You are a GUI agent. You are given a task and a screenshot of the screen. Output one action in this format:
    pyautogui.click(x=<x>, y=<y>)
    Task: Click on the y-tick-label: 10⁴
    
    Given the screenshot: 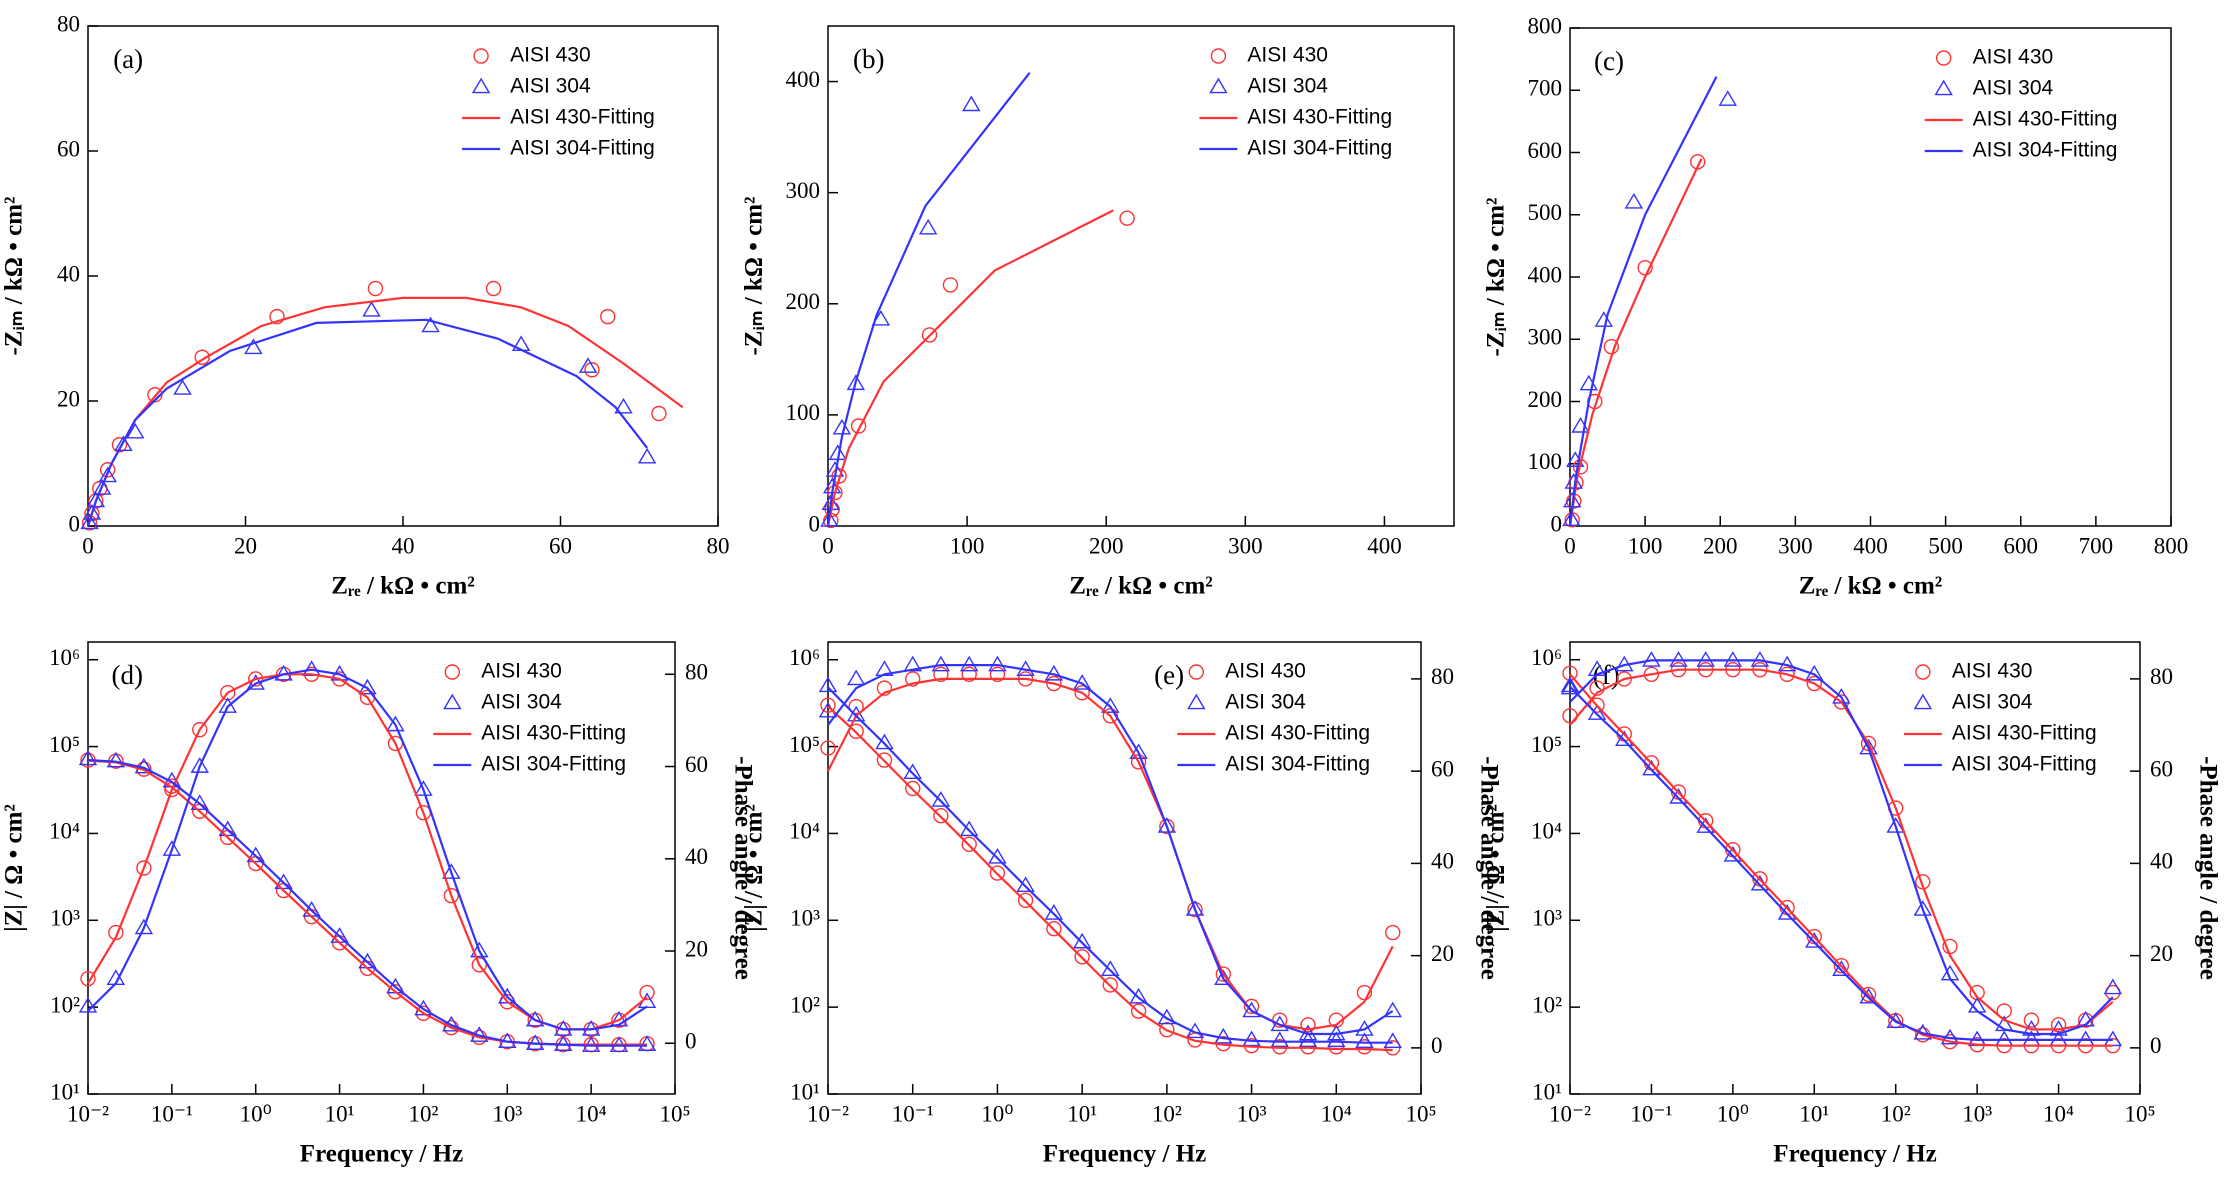 What is the action you would take?
    pyautogui.click(x=804, y=831)
    